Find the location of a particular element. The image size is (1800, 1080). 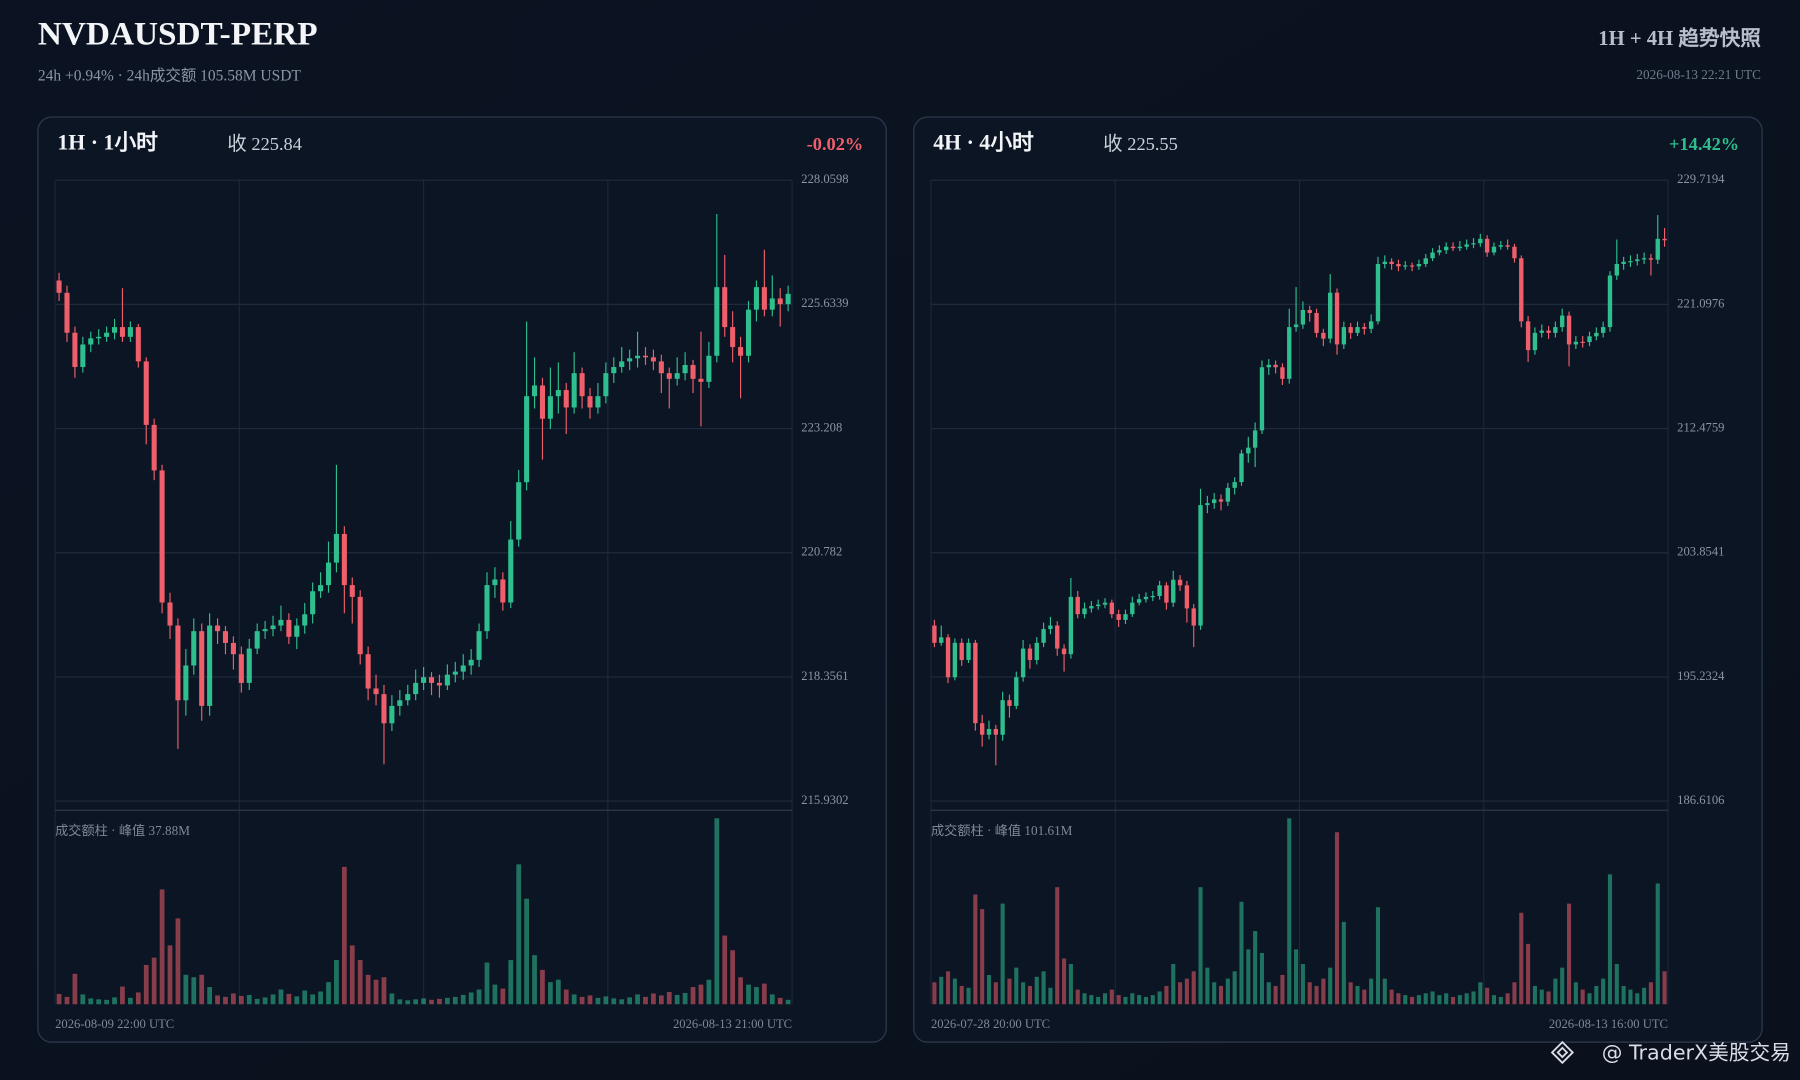

close-price: 225.55 is located at coordinates (1152, 144).